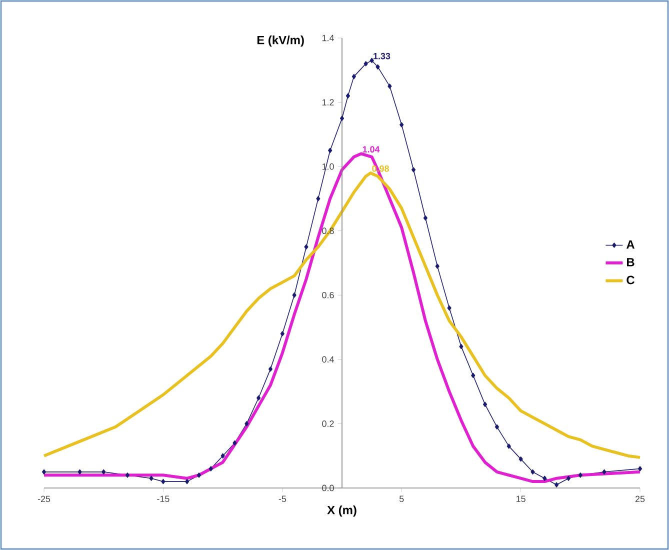  What do you see at coordinates (328, 359) in the screenshot?
I see `y-tick-label: 0.4` at bounding box center [328, 359].